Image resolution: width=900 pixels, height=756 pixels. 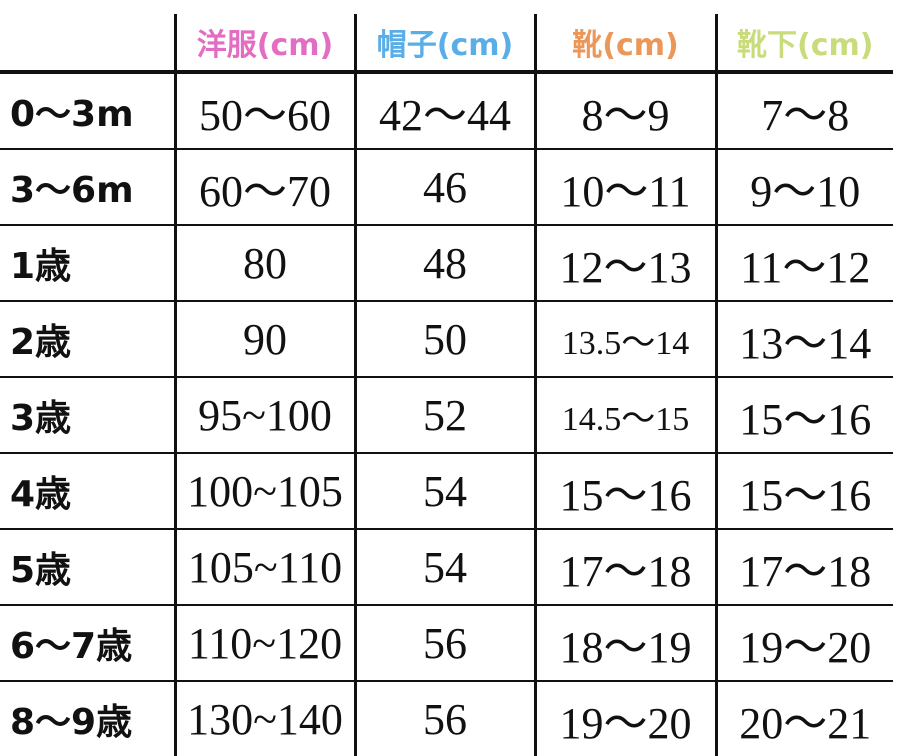 I want to click on cell-shoes: 8〜9, so click(x=625, y=110).